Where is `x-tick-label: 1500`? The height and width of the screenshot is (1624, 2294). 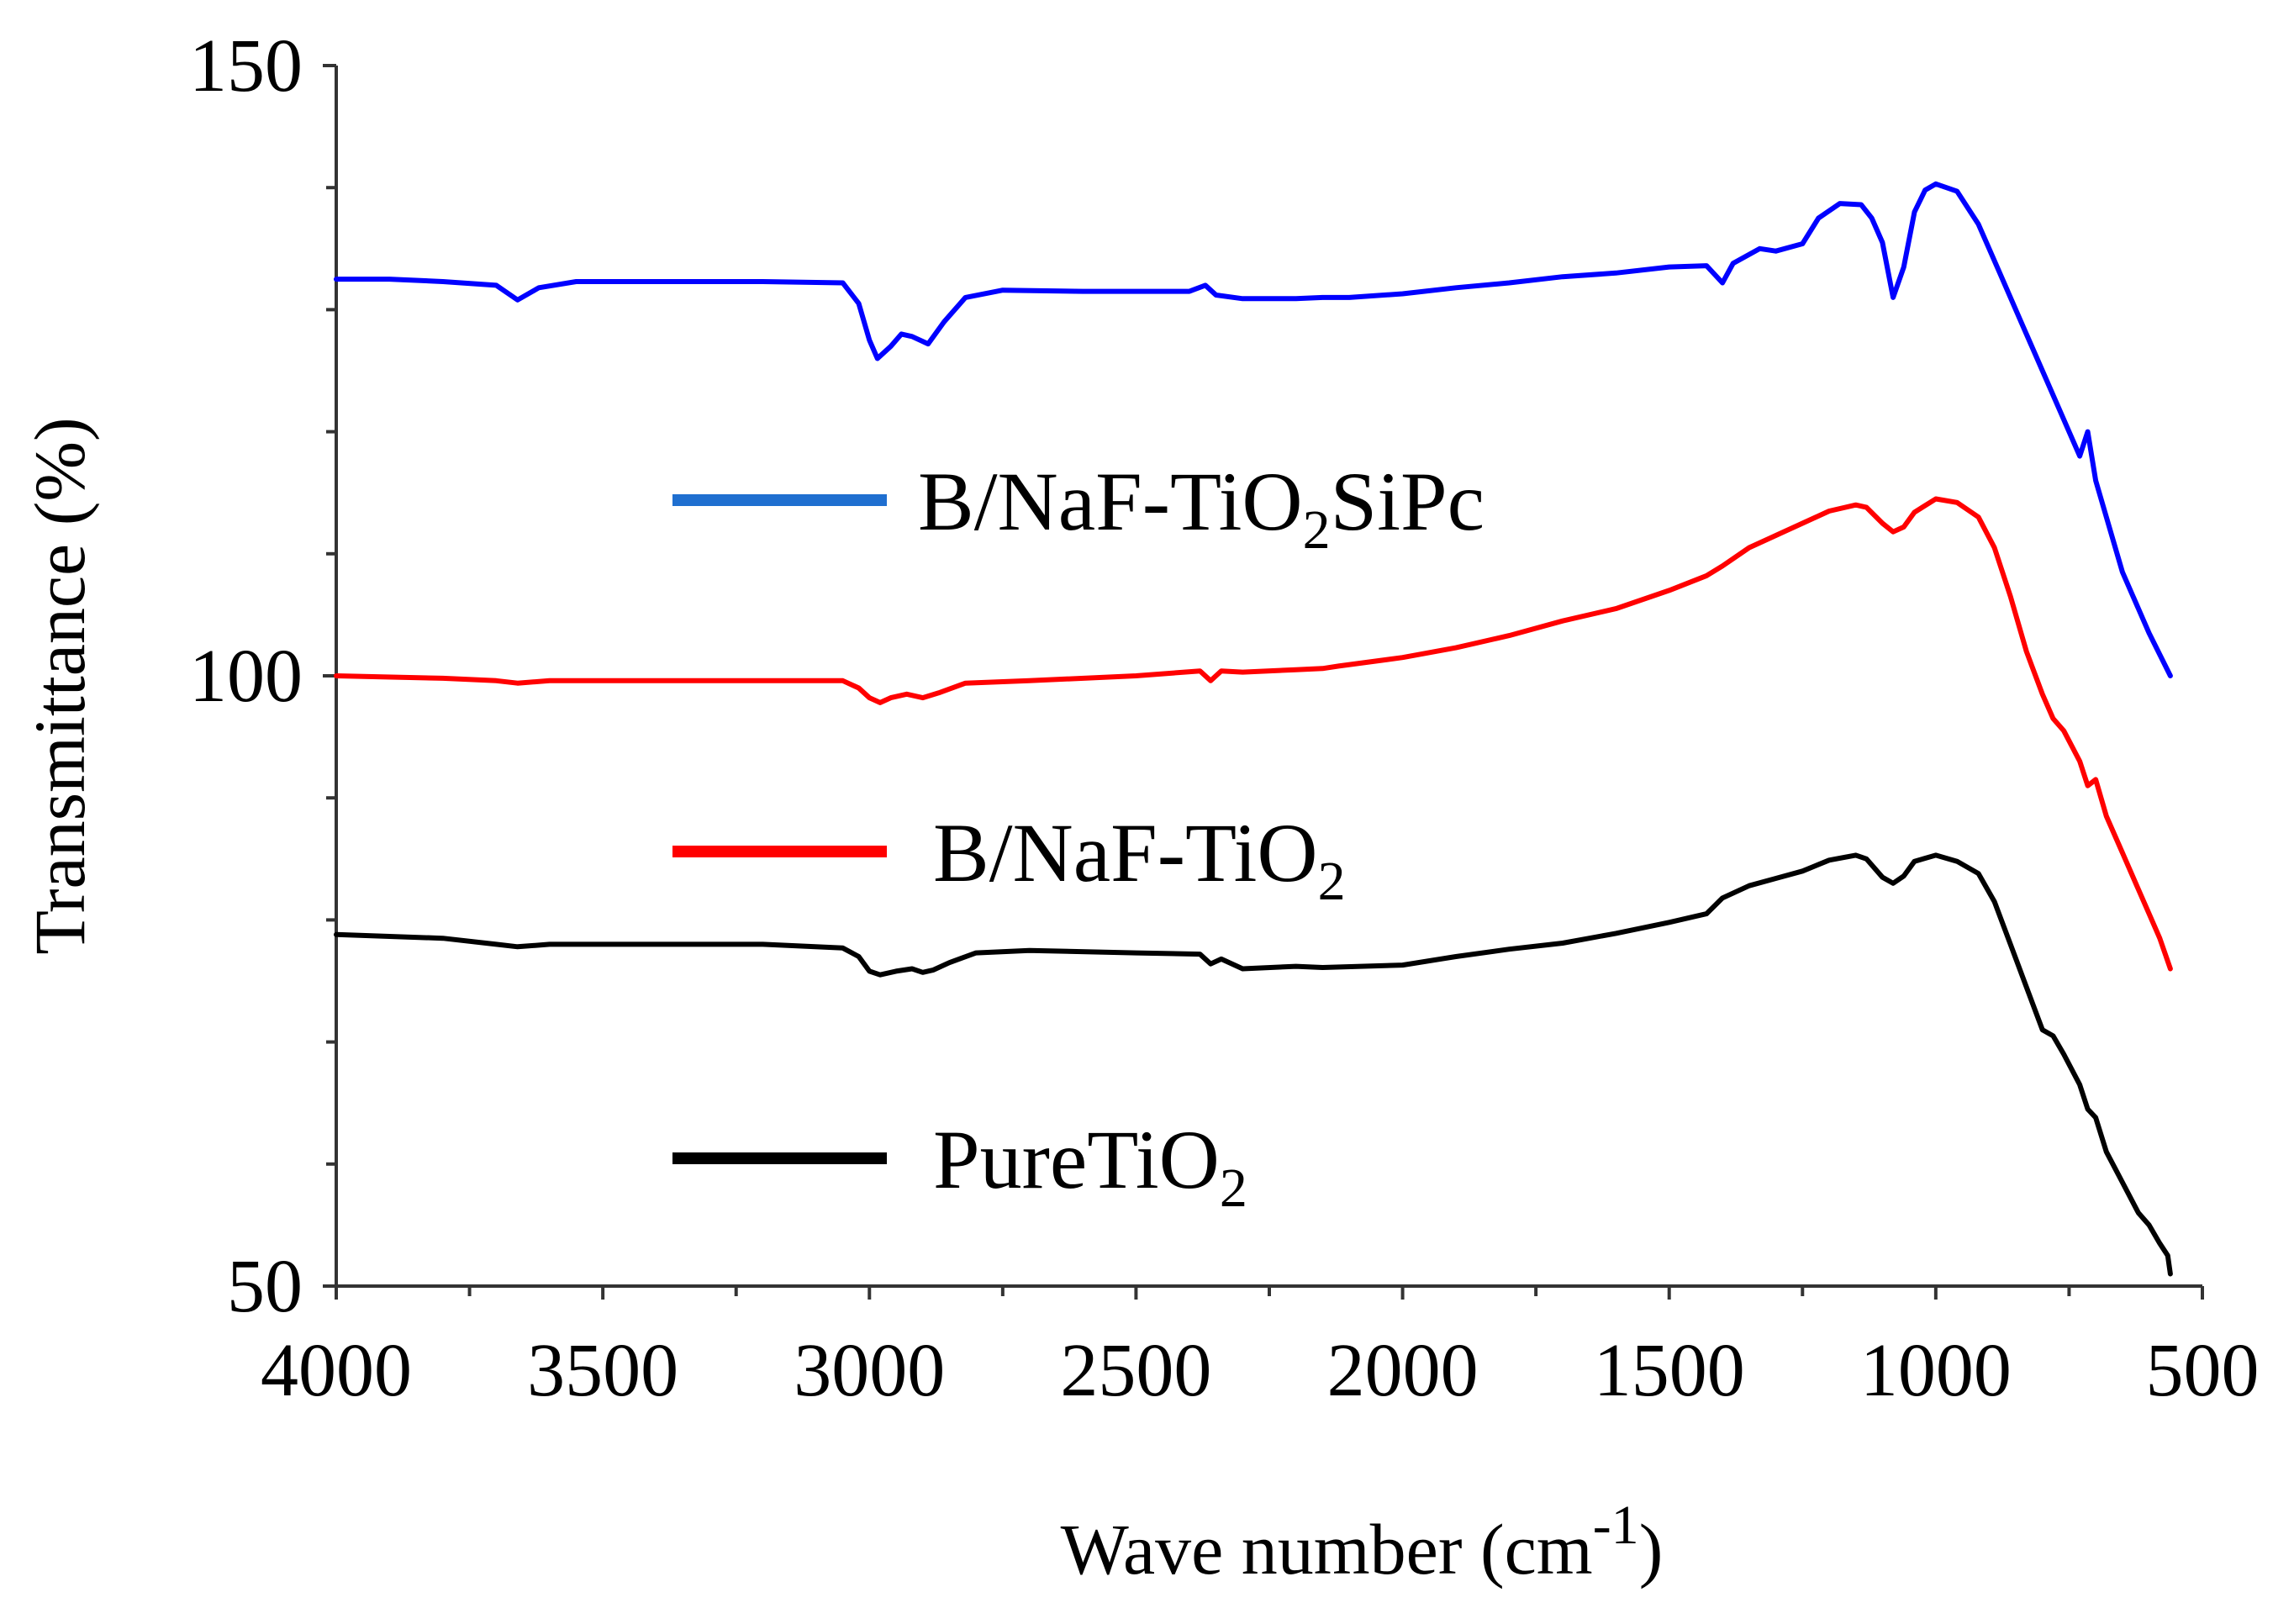
x-tick-label: 1500 is located at coordinates (1669, 1370).